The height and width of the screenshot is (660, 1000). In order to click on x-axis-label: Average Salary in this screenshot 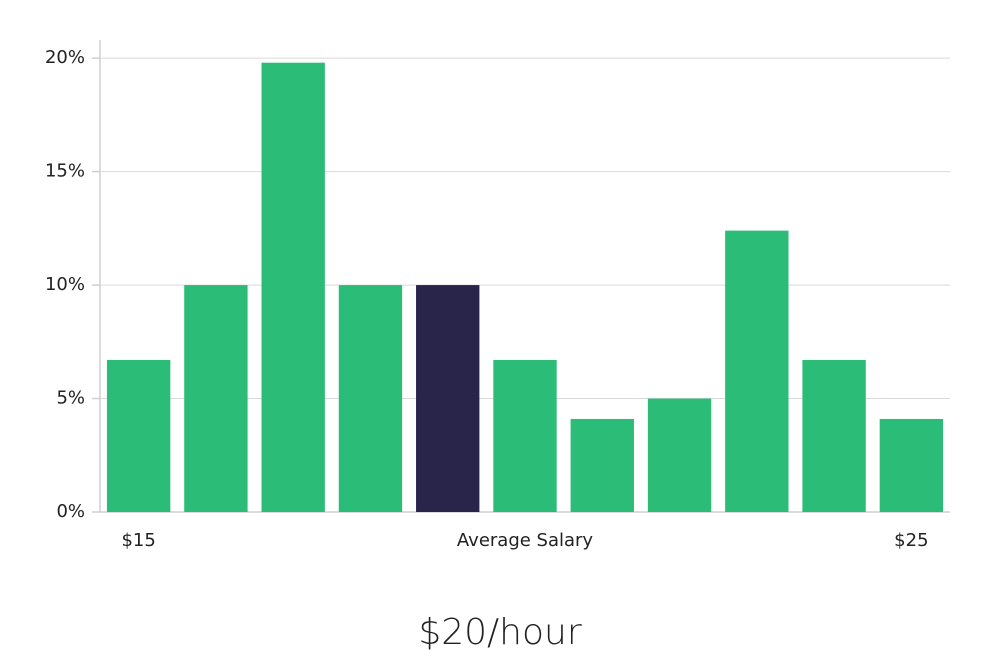, I will do `click(525, 540)`.